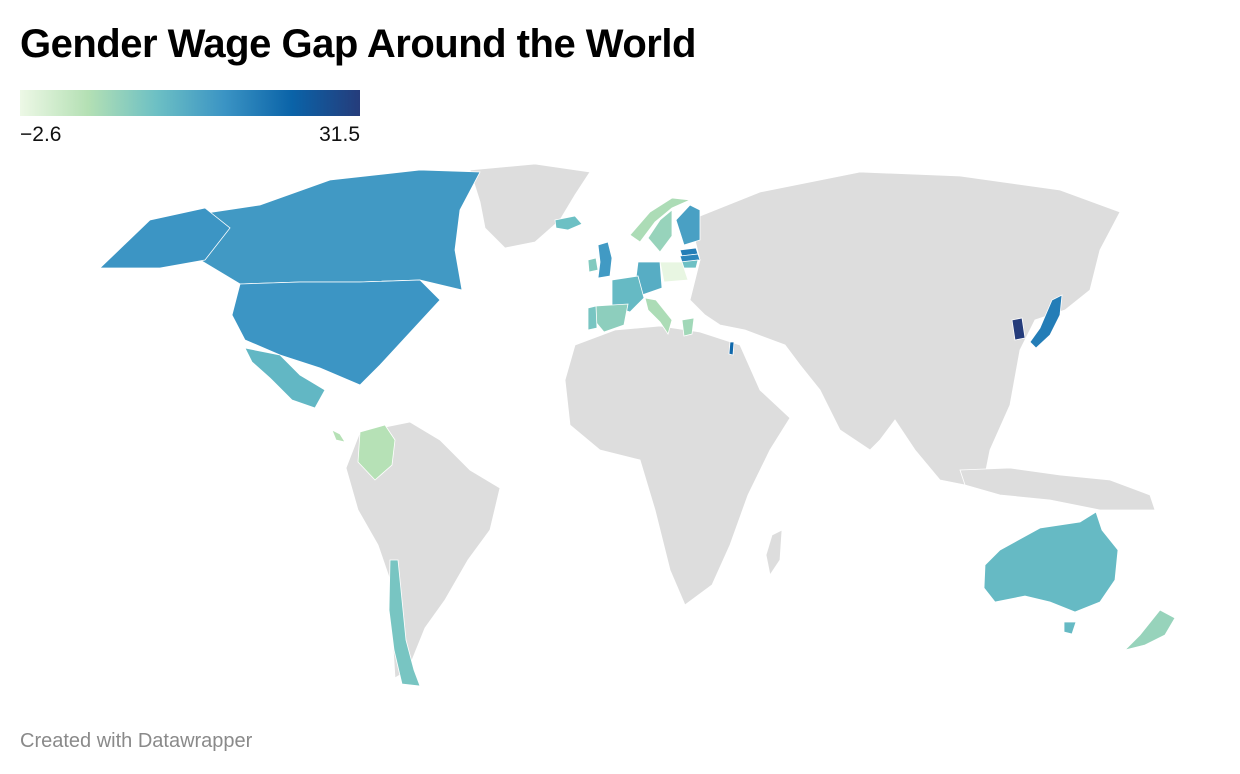  What do you see at coordinates (320, 230) in the screenshot?
I see `region-canada` at bounding box center [320, 230].